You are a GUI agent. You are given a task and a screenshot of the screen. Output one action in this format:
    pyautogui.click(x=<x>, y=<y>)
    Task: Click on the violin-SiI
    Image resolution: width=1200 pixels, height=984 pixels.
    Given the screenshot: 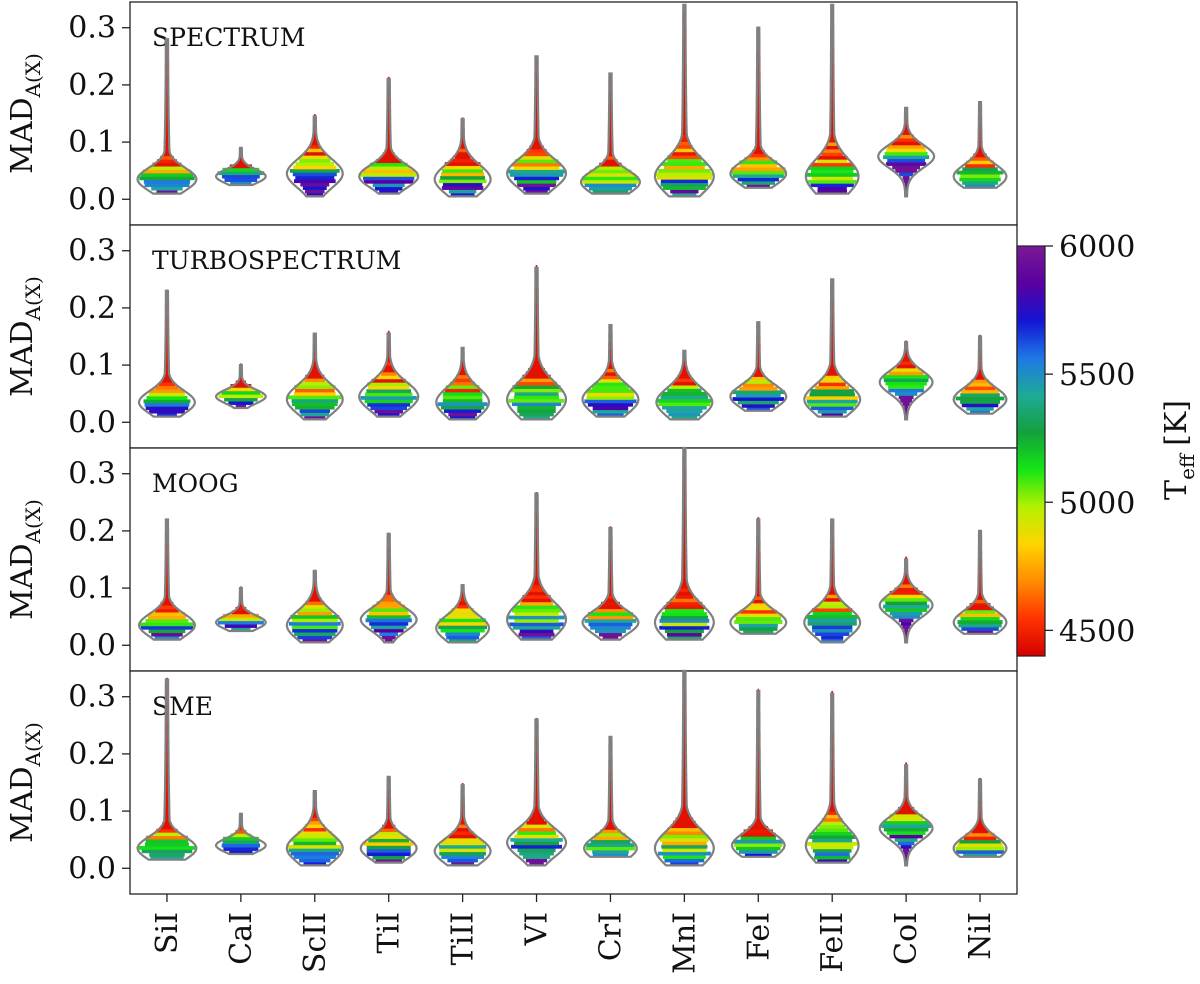 What is the action you would take?
    pyautogui.click(x=167, y=116)
    